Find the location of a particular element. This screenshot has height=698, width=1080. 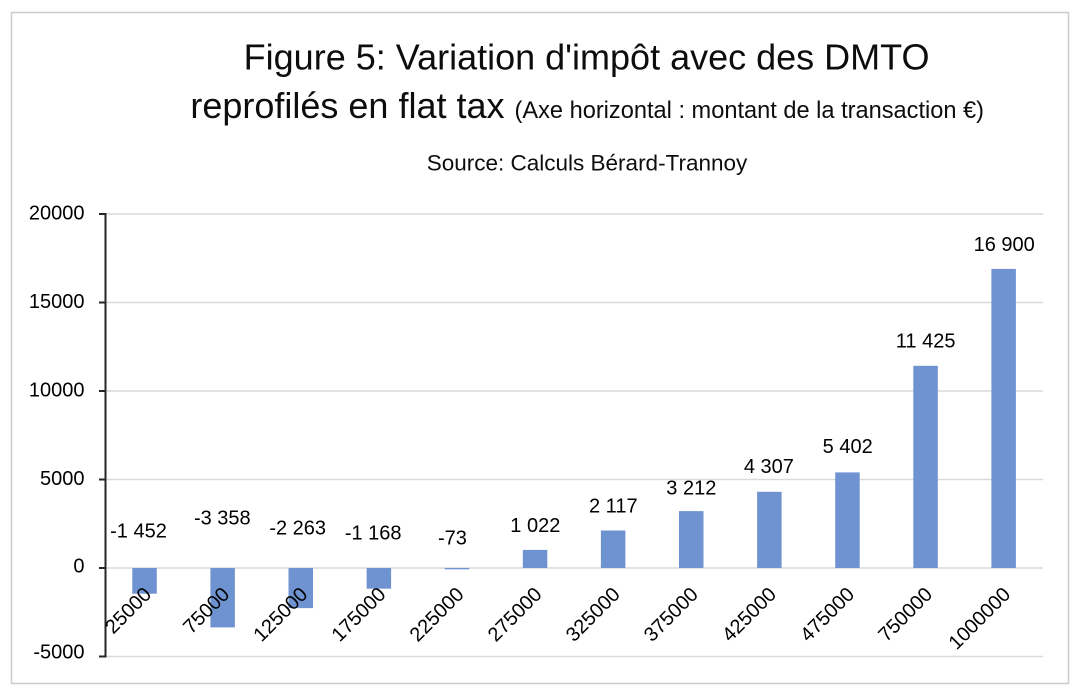

svg-text: 4 307 is located at coordinates (769, 467).